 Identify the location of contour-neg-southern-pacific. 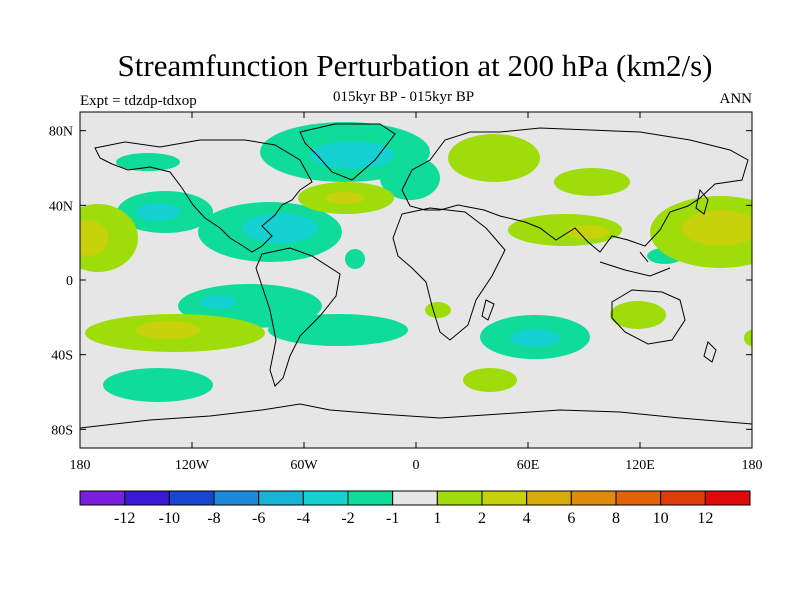
(158, 385).